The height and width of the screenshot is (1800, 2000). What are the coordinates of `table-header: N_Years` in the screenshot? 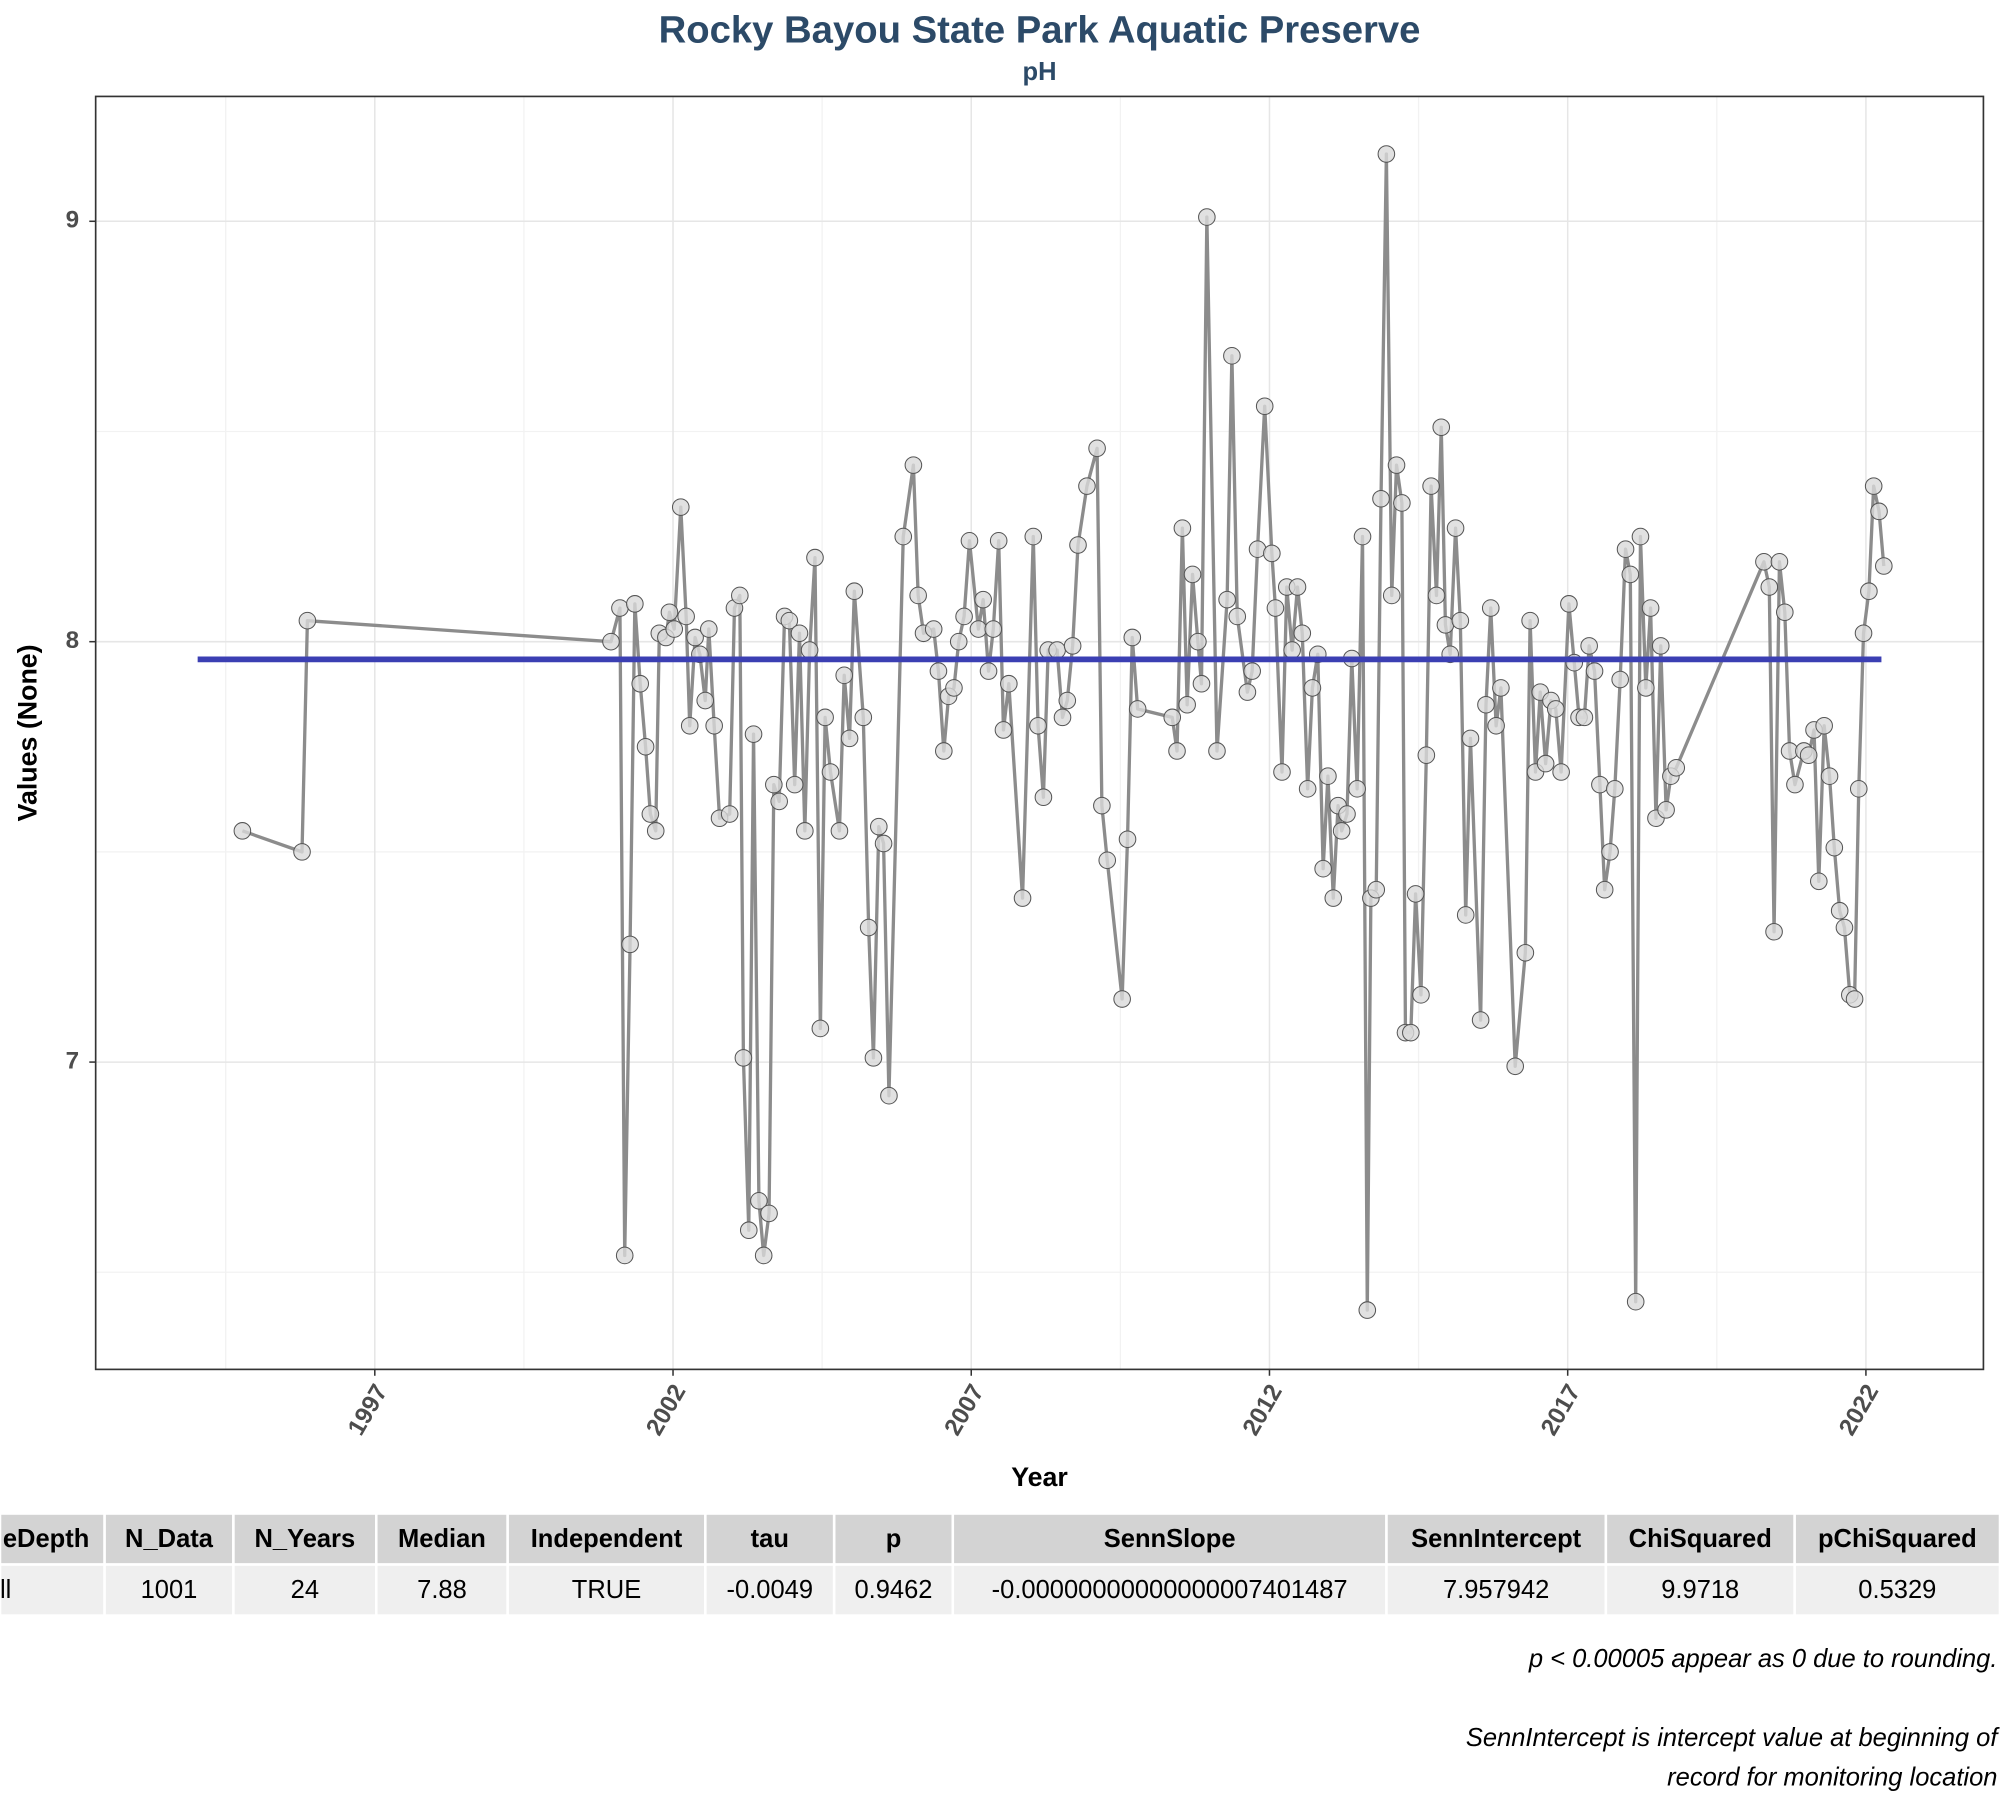 It's located at (305, 1539).